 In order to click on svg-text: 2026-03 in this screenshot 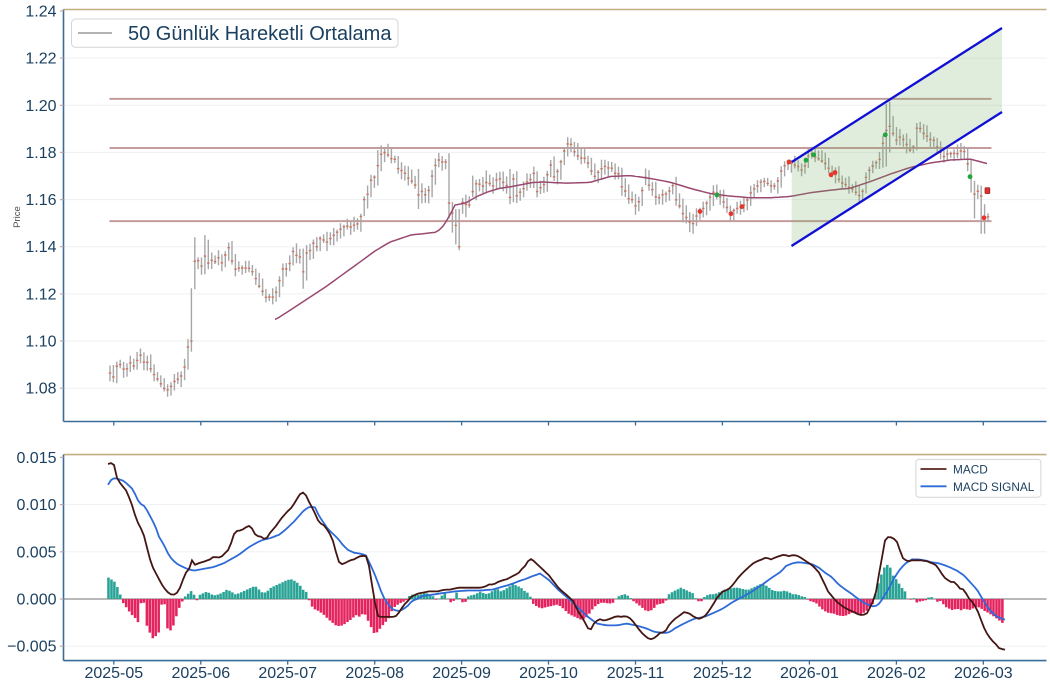, I will do `click(983, 673)`.